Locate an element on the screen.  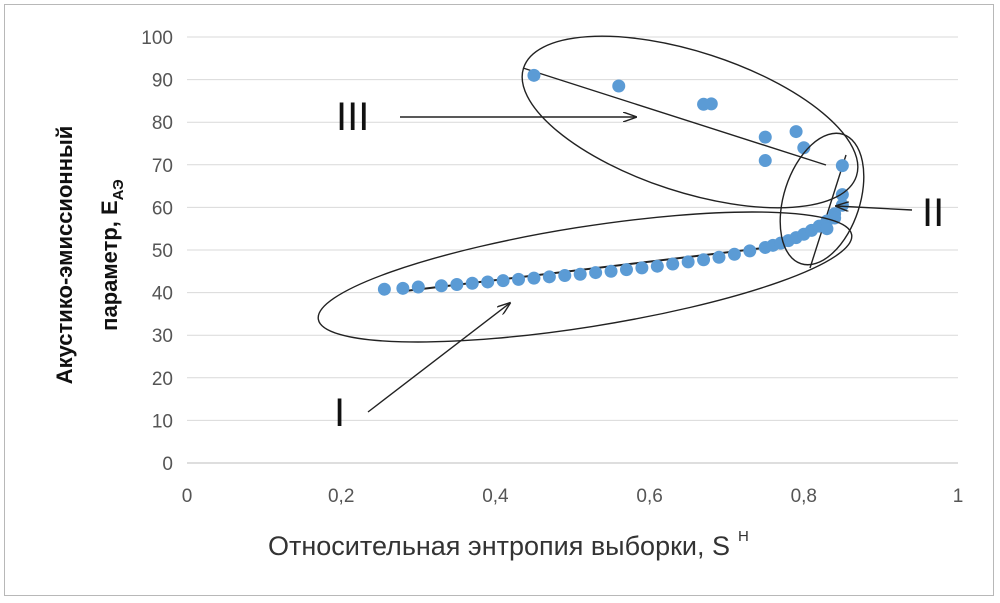
x-axis-label-superscript: Н is located at coordinates (743, 536).